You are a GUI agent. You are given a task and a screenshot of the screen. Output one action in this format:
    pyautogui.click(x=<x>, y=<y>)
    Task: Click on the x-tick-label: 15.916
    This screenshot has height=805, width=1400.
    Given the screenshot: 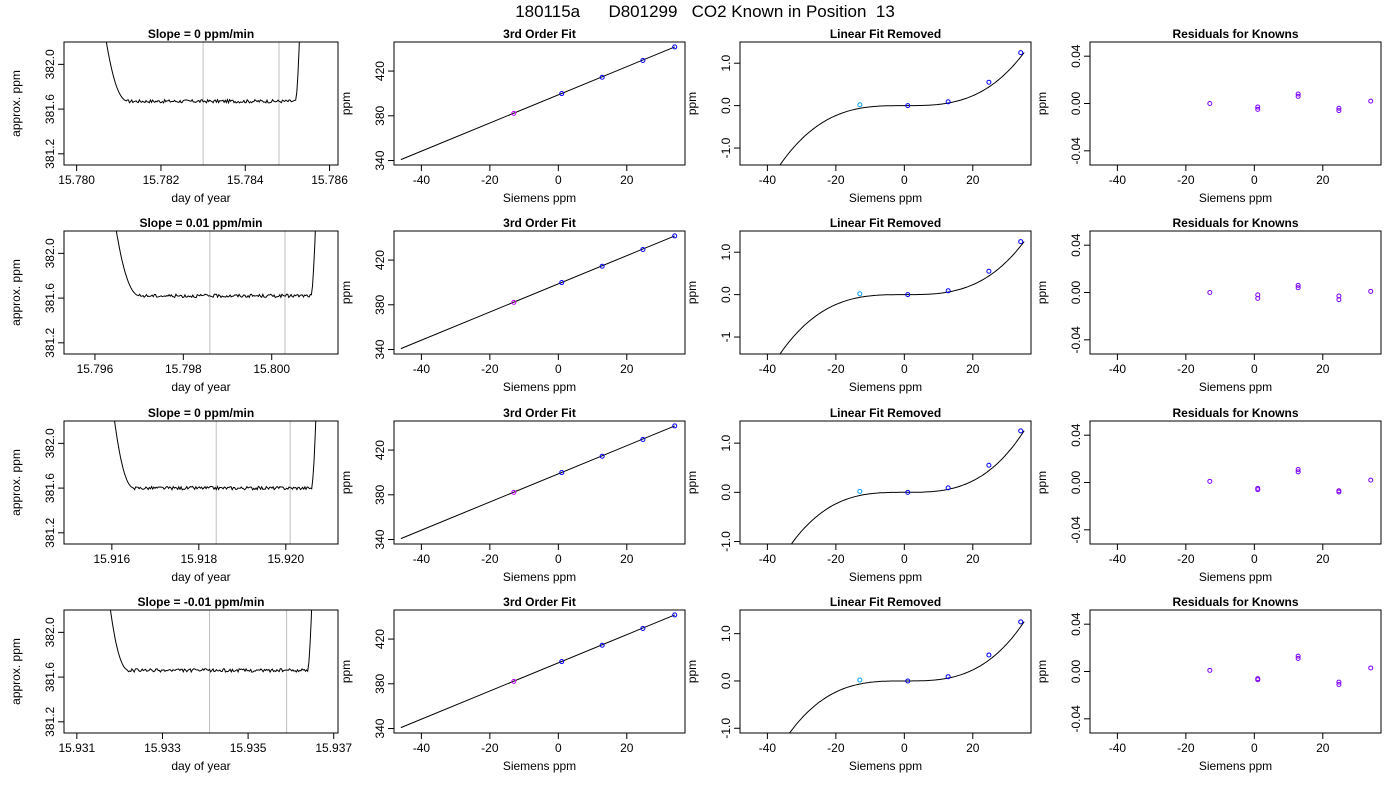 What is the action you would take?
    pyautogui.click(x=111, y=559)
    